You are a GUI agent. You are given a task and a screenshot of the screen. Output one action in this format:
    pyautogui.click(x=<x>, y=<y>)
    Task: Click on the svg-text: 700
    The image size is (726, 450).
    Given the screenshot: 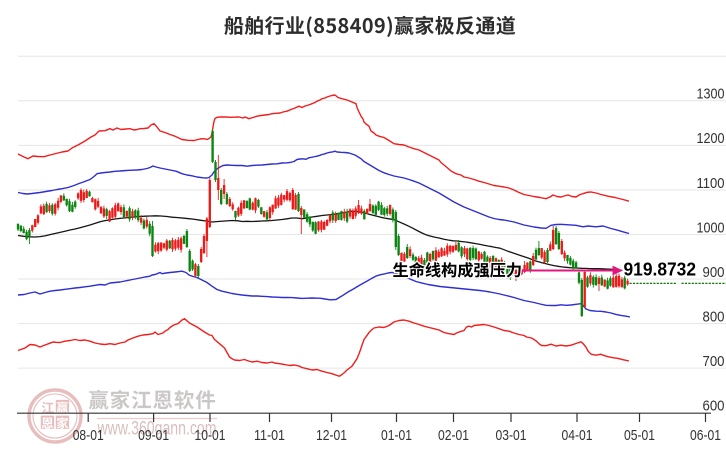 What is the action you would take?
    pyautogui.click(x=714, y=361)
    